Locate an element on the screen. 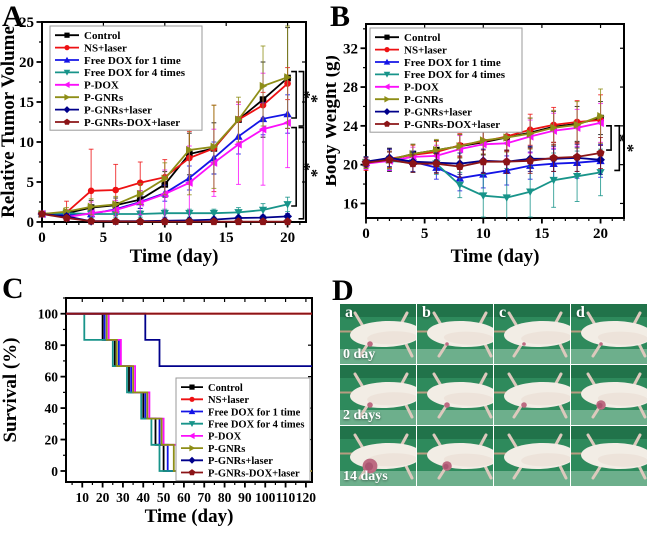 The height and width of the screenshot is (536, 652). mouse-photo-a-14-days: 14 days is located at coordinates (378, 456).